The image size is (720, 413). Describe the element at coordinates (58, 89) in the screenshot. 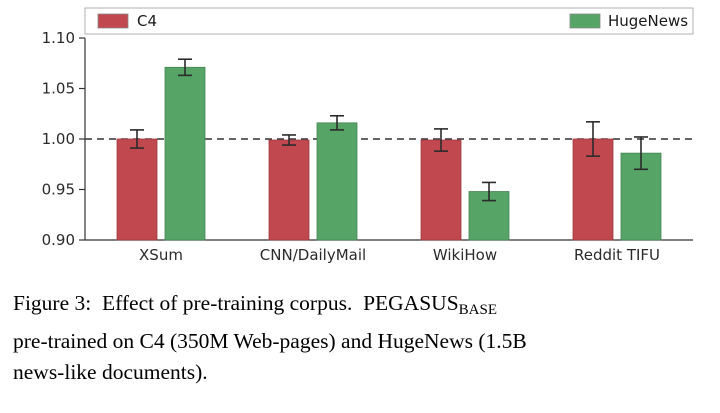

I see `y-tick-label: 1.05` at that location.